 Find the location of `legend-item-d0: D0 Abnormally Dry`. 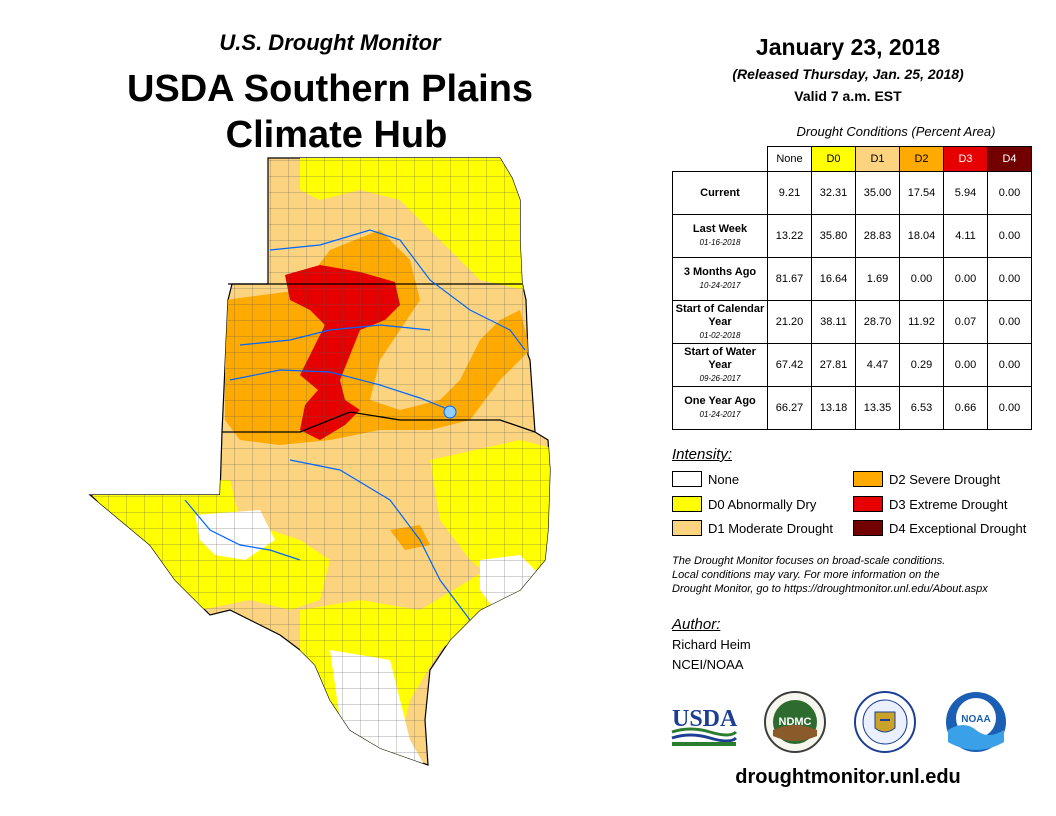

legend-item-d0: D0 Abnormally Dry is located at coordinates (744, 504).